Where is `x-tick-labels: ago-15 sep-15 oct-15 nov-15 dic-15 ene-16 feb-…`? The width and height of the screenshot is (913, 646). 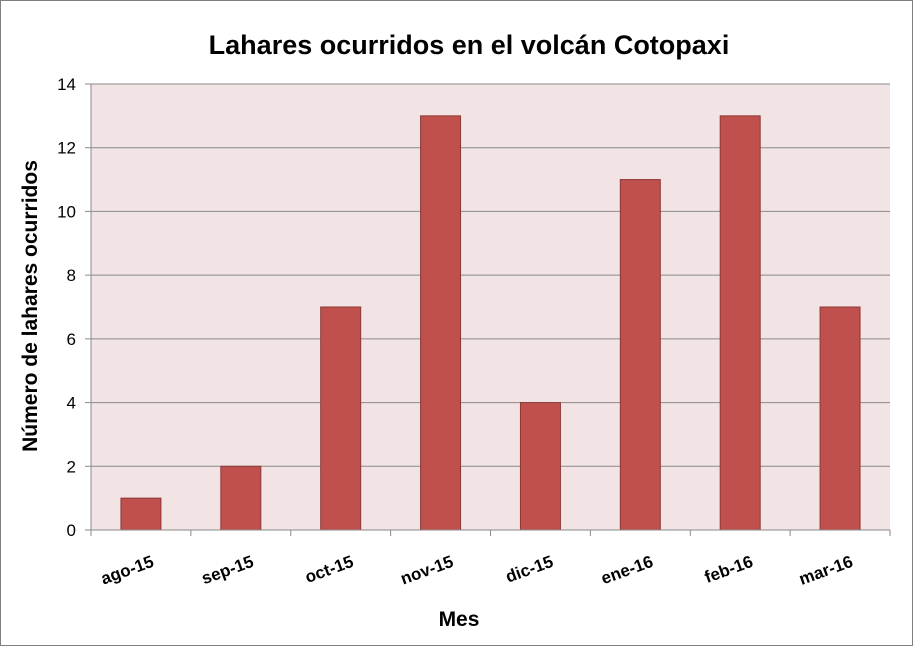 x-tick-labels: ago-15 sep-15 oct-15 nov-15 dic-15 ene-16 feb-… is located at coordinates (476, 570).